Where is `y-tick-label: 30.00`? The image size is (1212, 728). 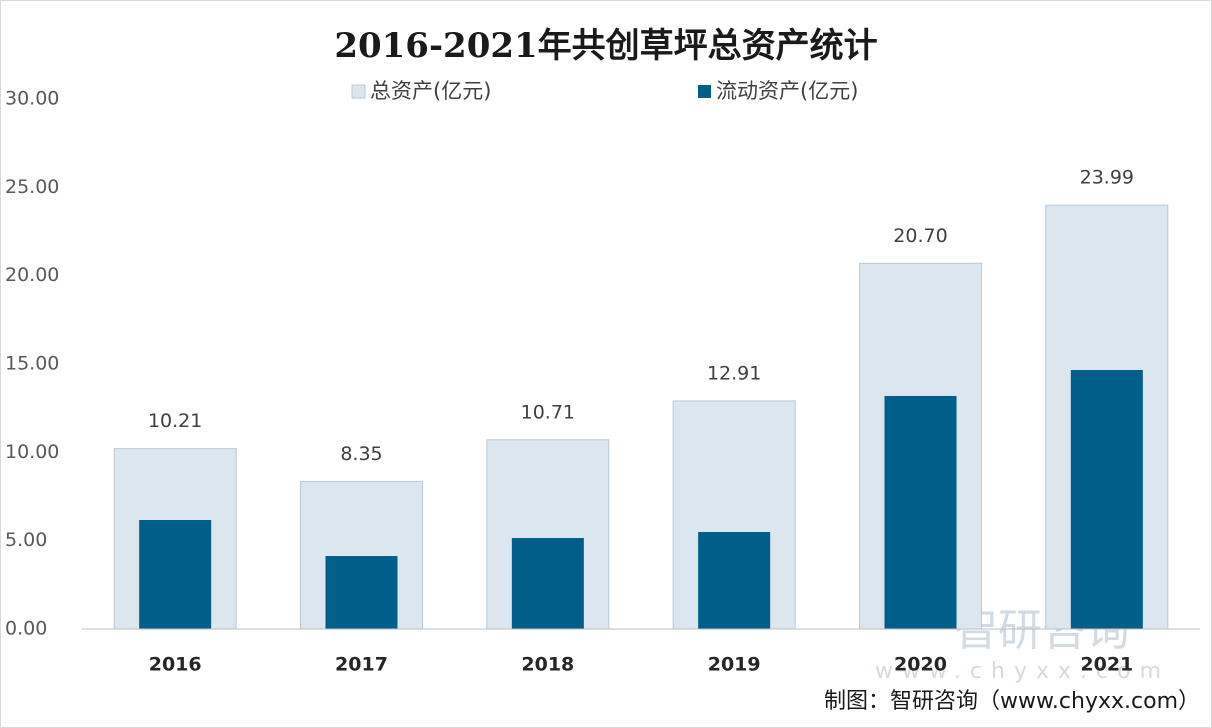
y-tick-label: 30.00 is located at coordinates (32, 99).